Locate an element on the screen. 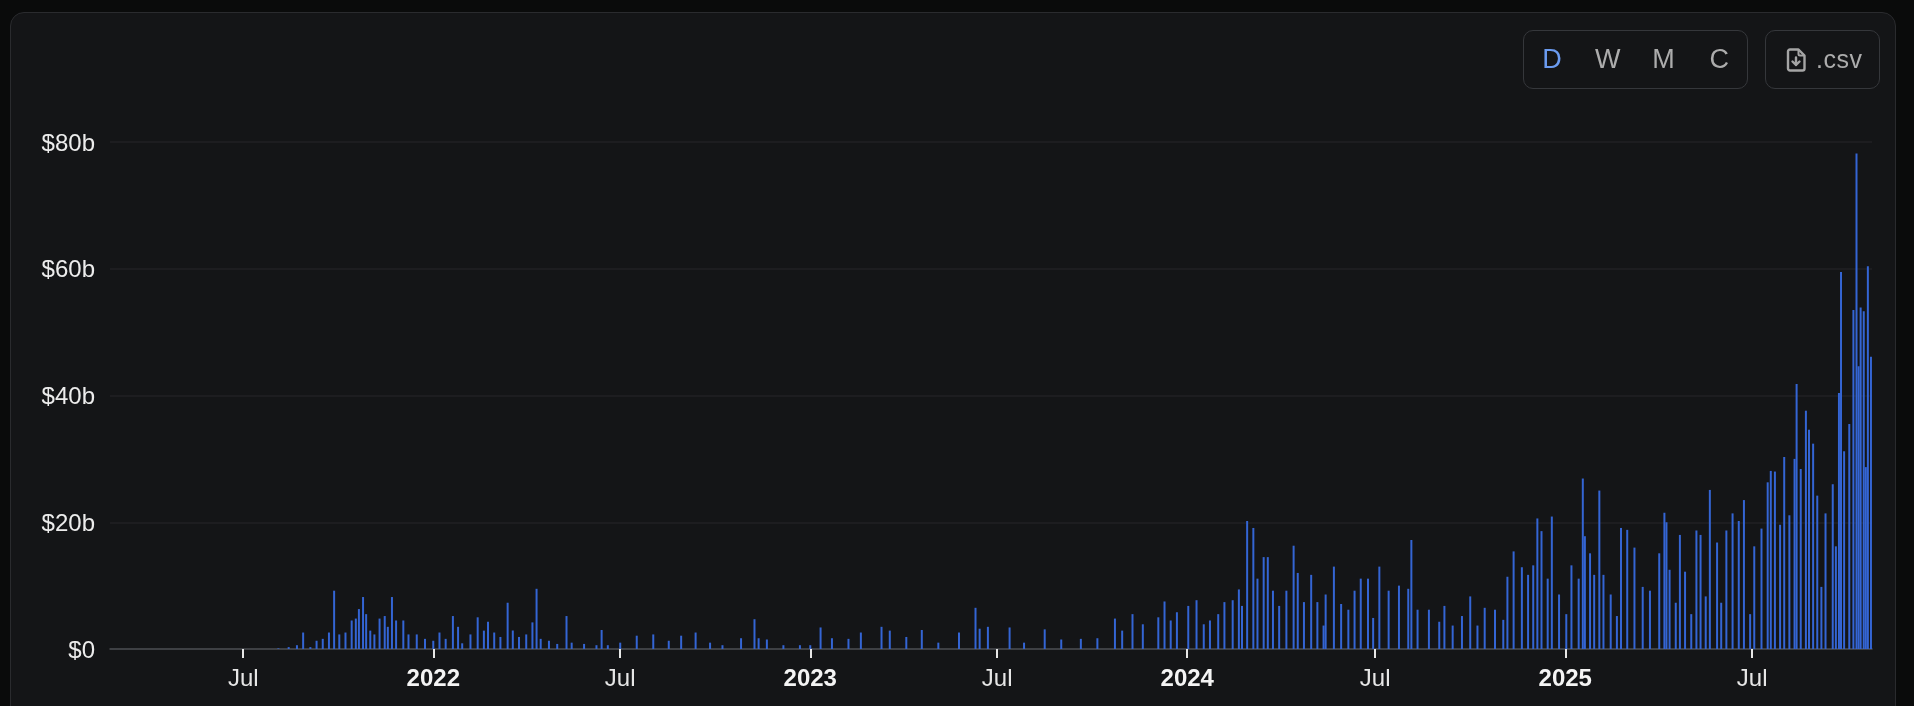 This screenshot has height=706, width=1914. y-tick-label: $0 is located at coordinates (81, 649).